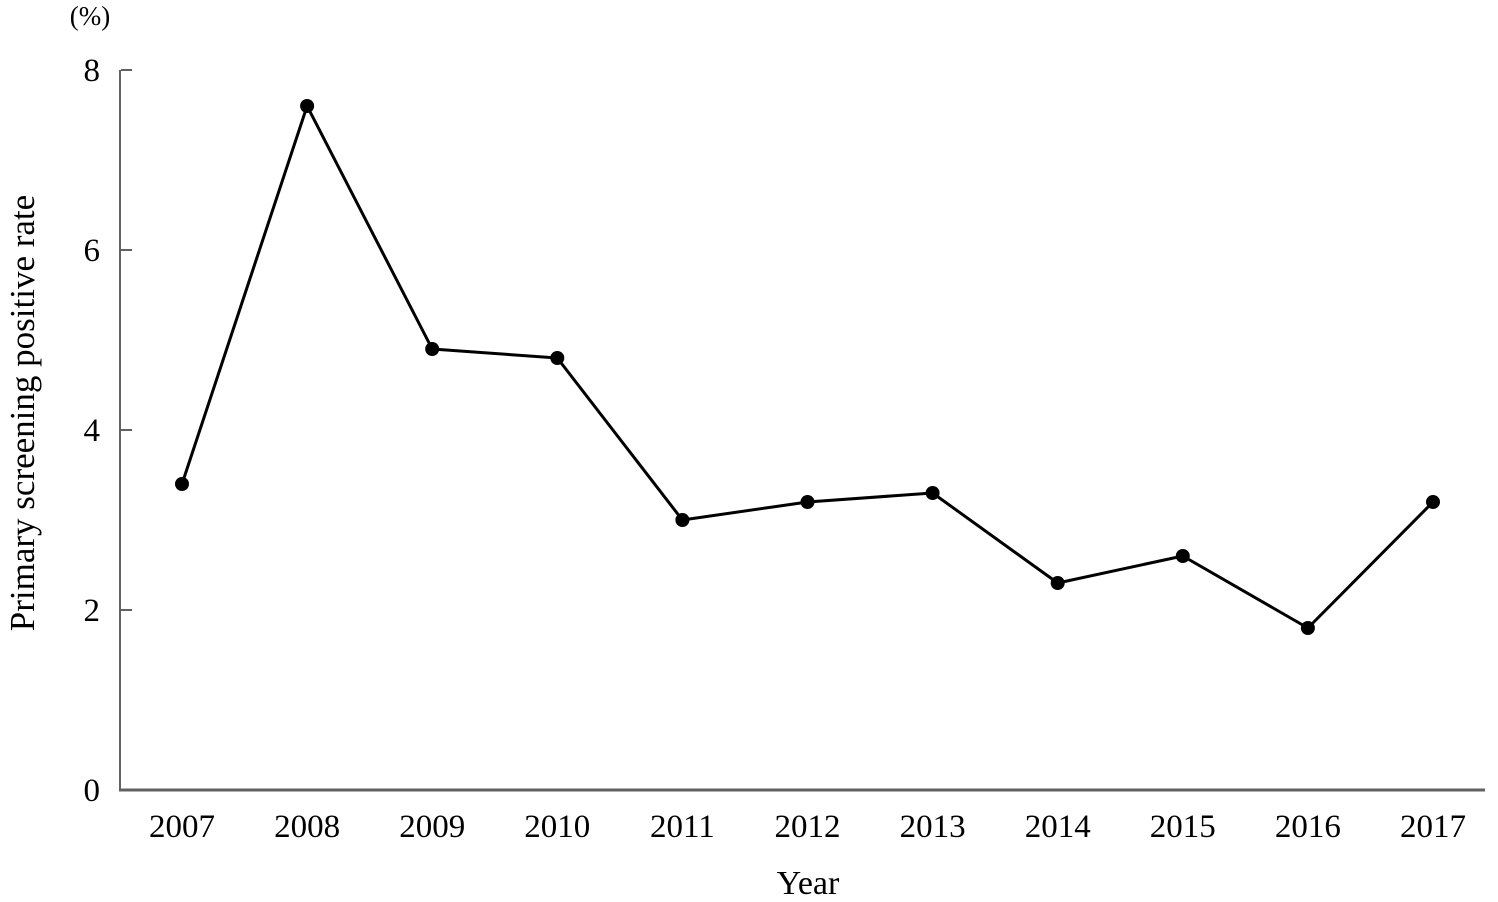 This screenshot has width=1498, height=902. Describe the element at coordinates (182, 827) in the screenshot. I see `x-tick-label: 2007` at that location.